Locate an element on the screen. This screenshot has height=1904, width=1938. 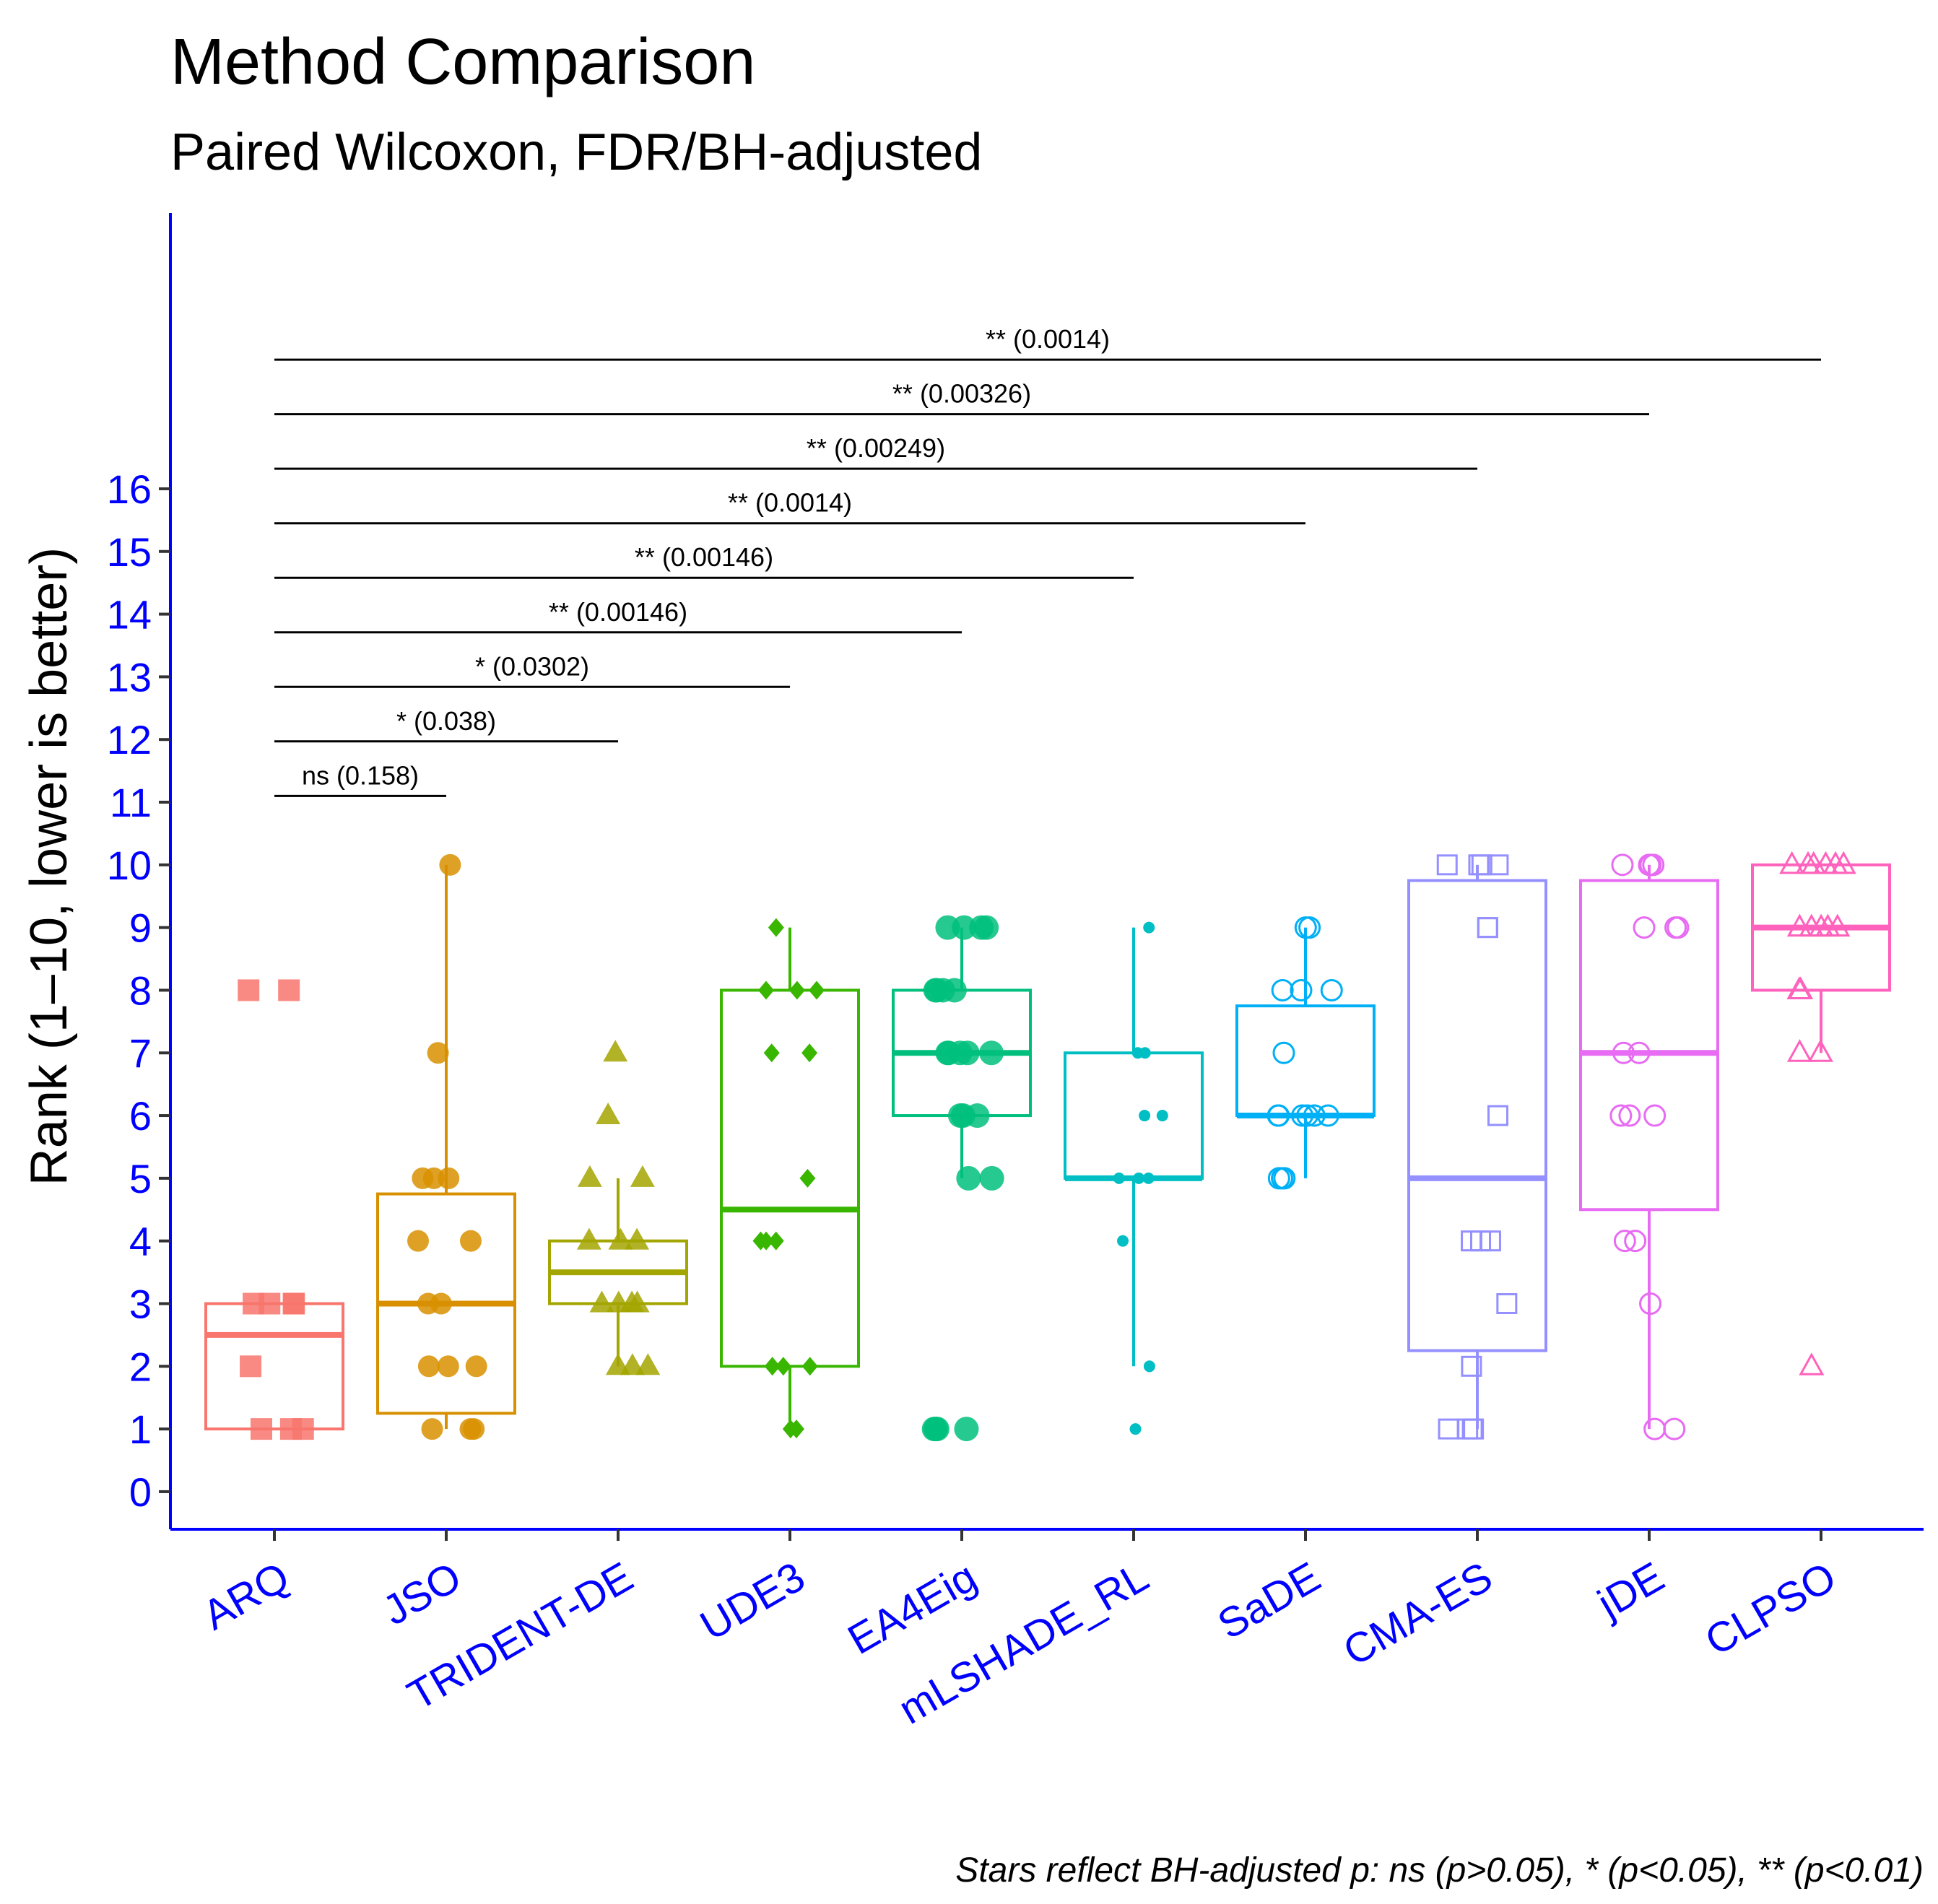
box-jde is located at coordinates (1649, 1147).